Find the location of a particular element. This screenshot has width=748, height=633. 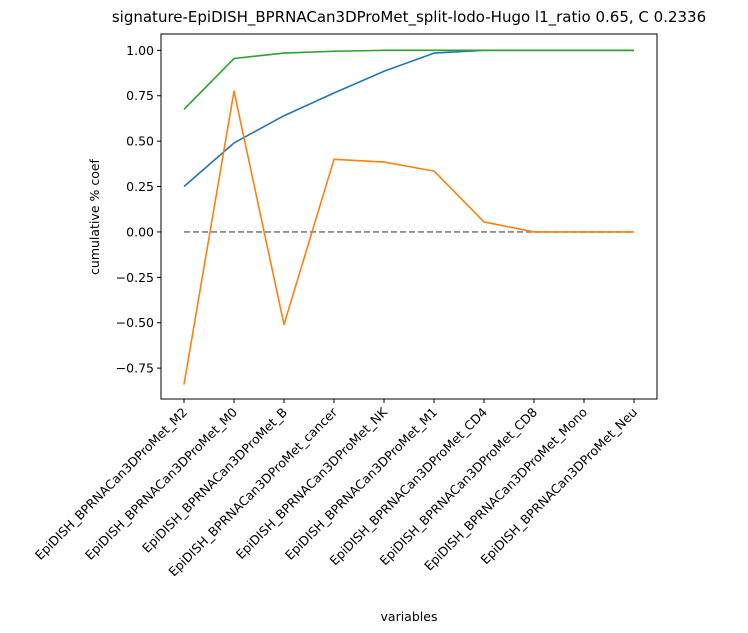

y-axis: −0.75 −0.50 −0.25 0.00 0.25 0.50 0.75 1.00 is located at coordinates (138, 209).